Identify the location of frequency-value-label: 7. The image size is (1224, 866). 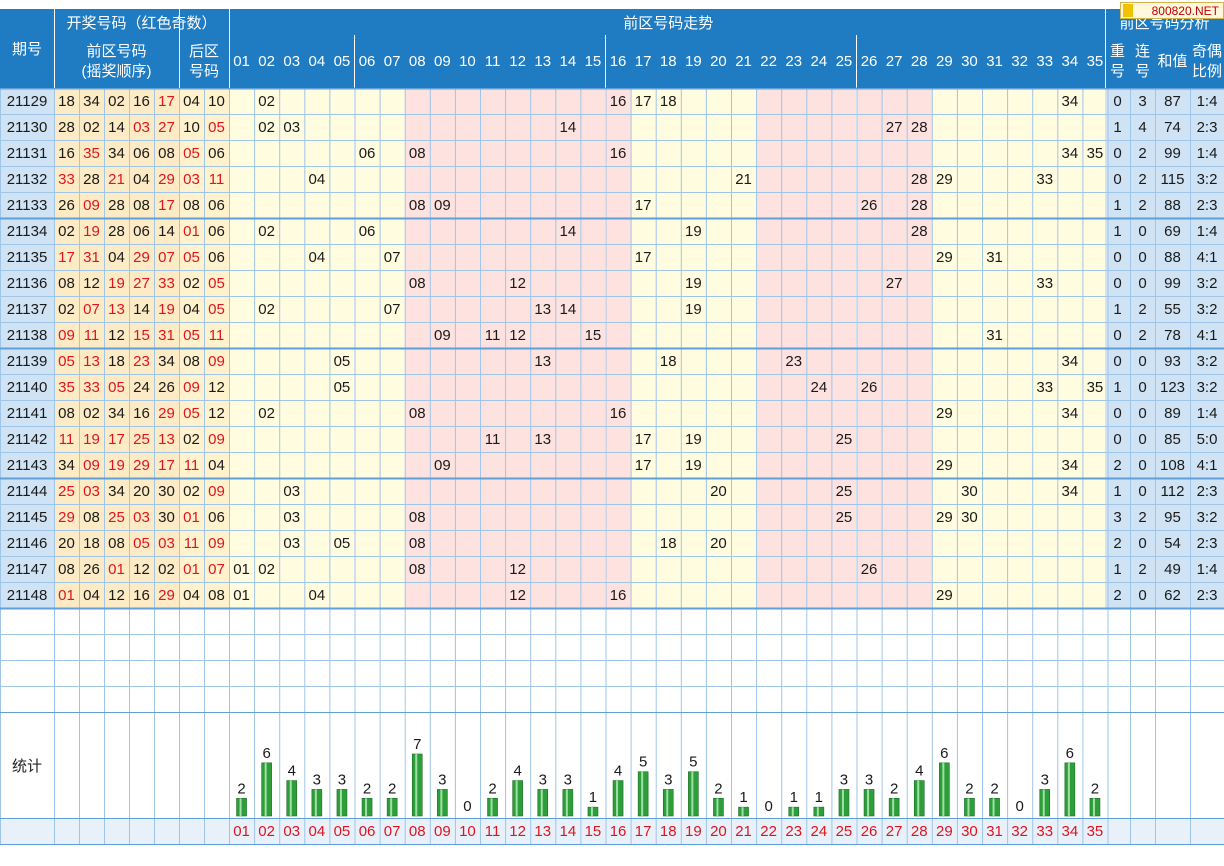
(417, 744).